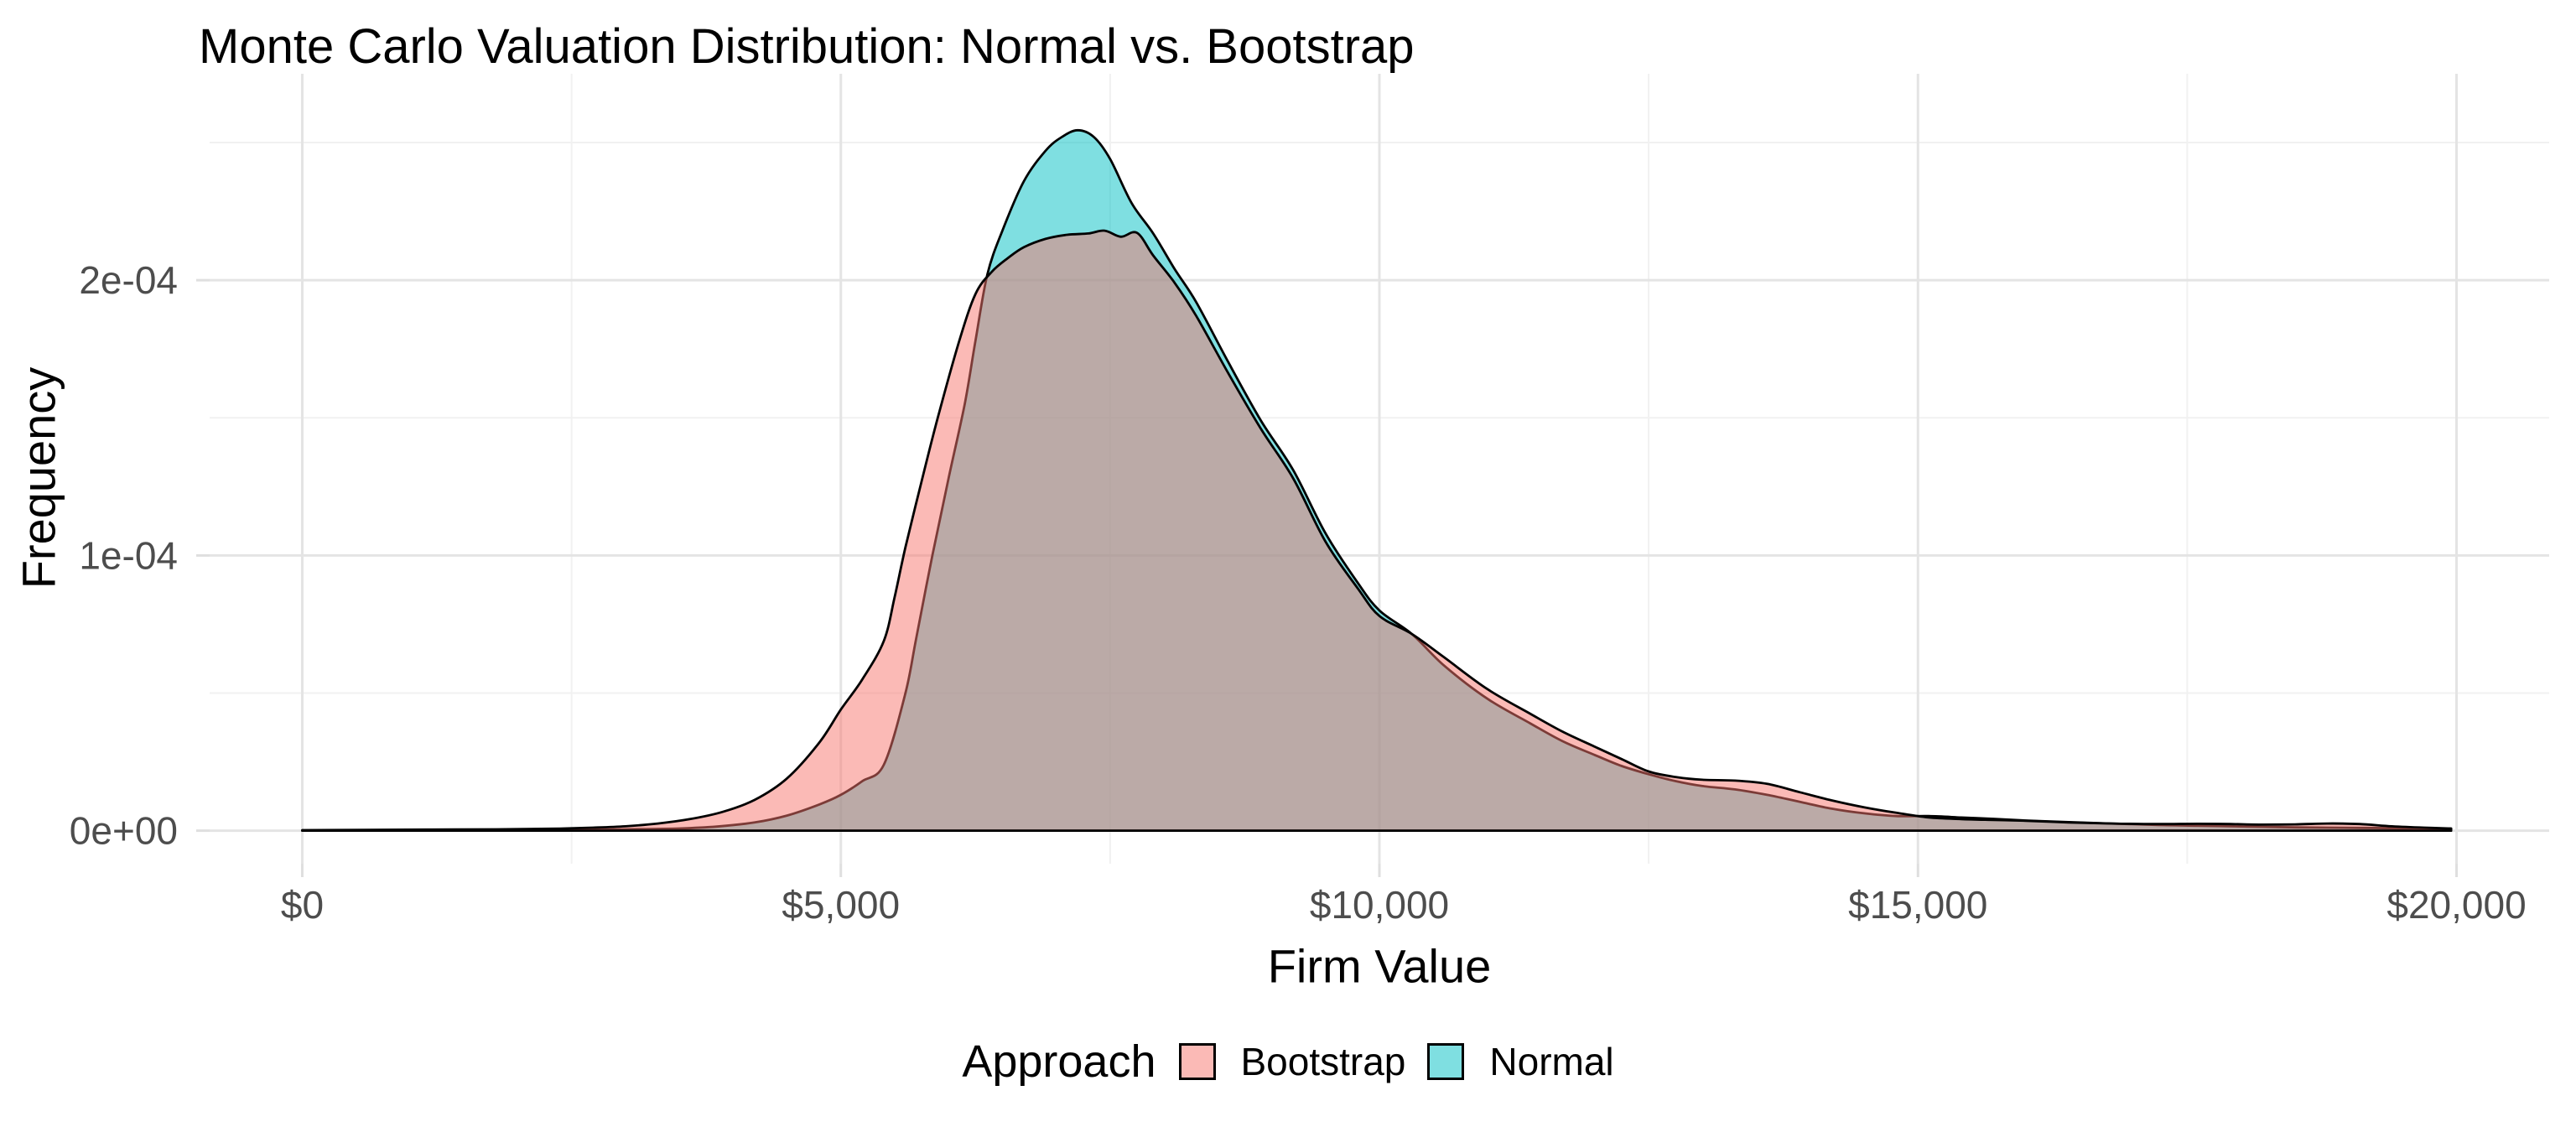 This screenshot has width=2576, height=1127. I want to click on x-tick-label: $10,000, so click(1379, 905).